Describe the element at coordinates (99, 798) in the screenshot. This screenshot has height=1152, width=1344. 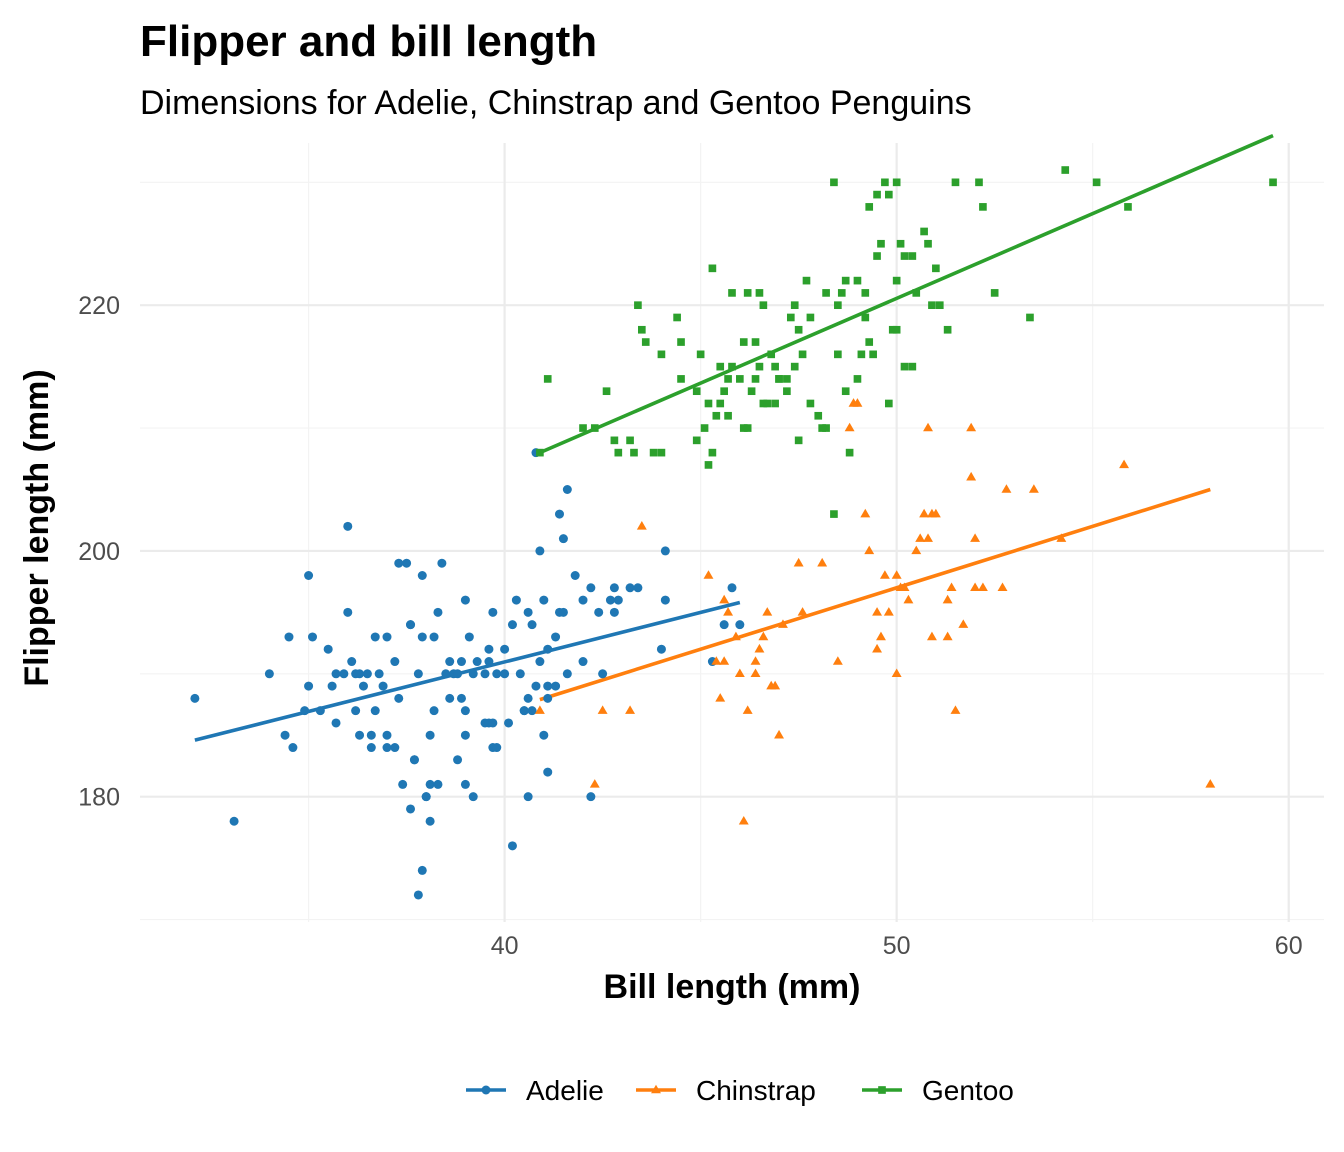
I see `y-tick-label: 180` at that location.